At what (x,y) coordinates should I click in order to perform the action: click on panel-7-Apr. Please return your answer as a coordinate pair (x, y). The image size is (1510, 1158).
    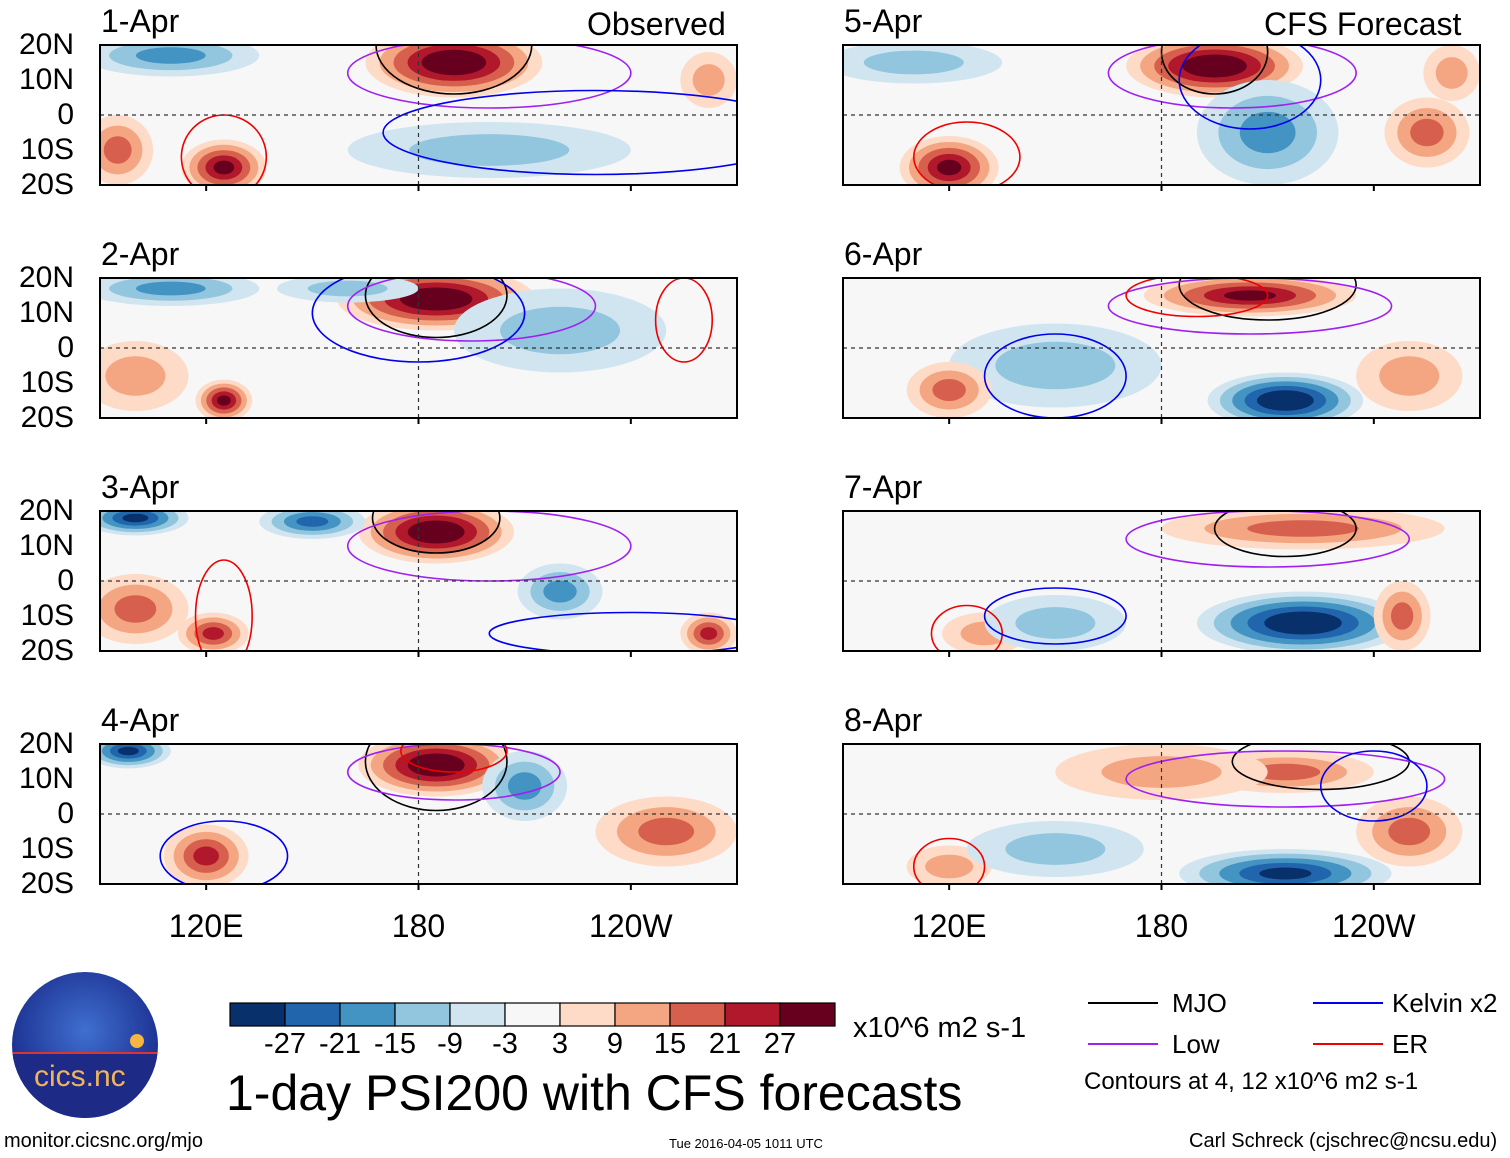
    Looking at the image, I should click on (1161, 581).